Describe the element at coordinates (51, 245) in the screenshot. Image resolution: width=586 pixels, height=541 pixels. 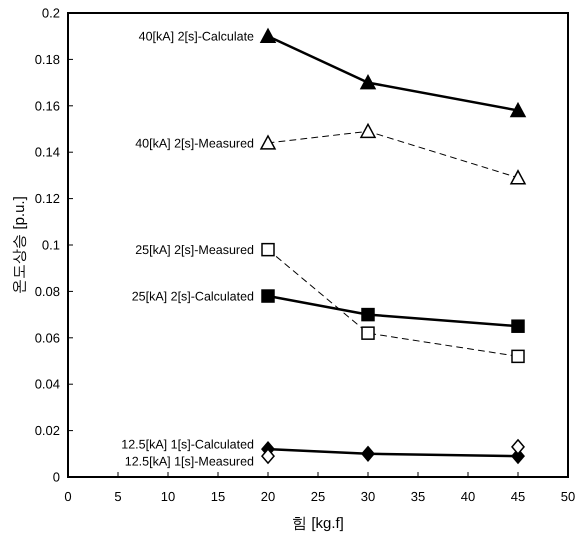
I see `y-tick-label: 0.1` at that location.